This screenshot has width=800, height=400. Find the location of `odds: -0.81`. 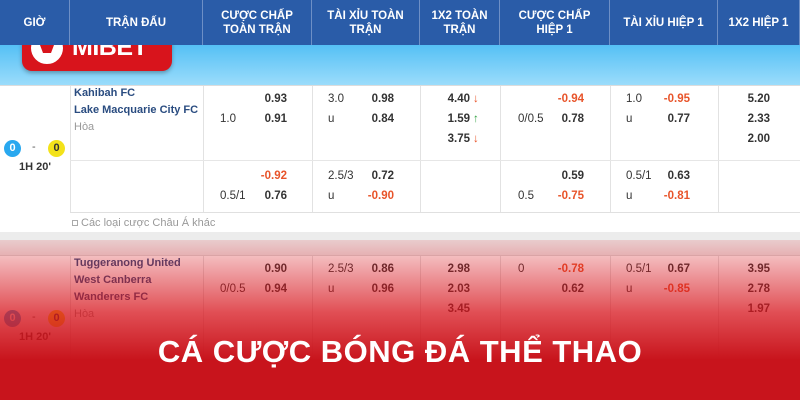

odds: -0.81 is located at coordinates (676, 196).